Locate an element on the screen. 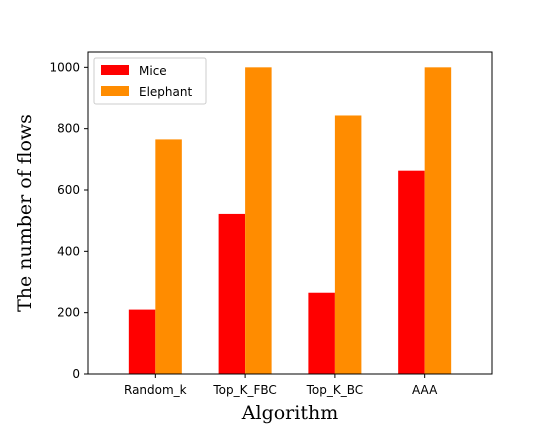 The width and height of the screenshot is (547, 430). bar-mice-top_k_bc is located at coordinates (321, 333).